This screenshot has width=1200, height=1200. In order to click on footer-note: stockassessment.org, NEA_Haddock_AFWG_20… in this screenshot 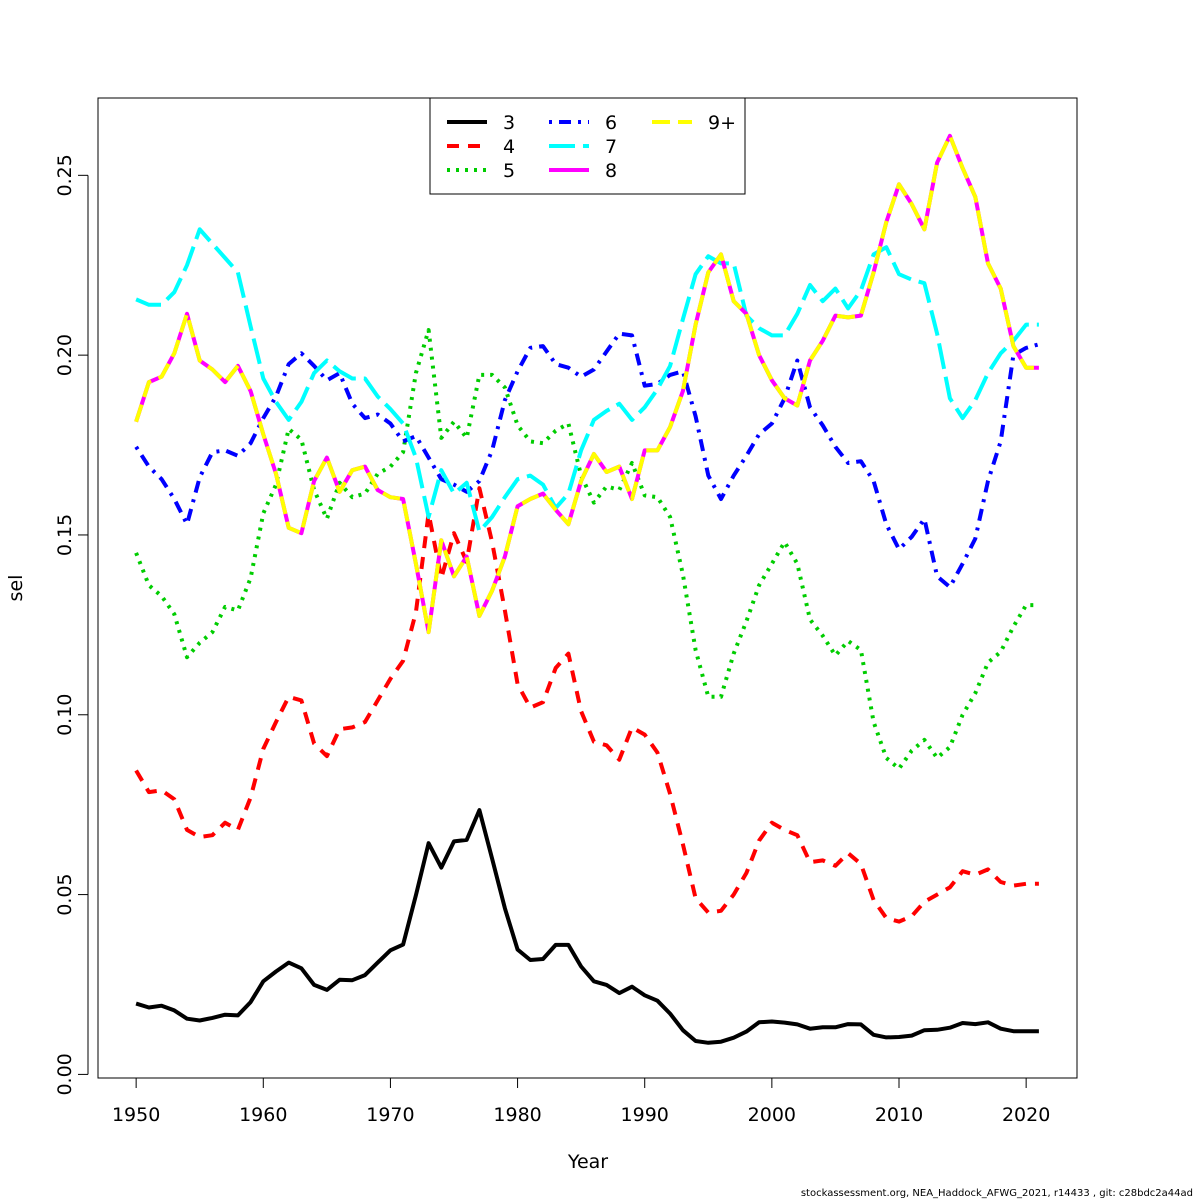, I will do `click(997, 1193)`.